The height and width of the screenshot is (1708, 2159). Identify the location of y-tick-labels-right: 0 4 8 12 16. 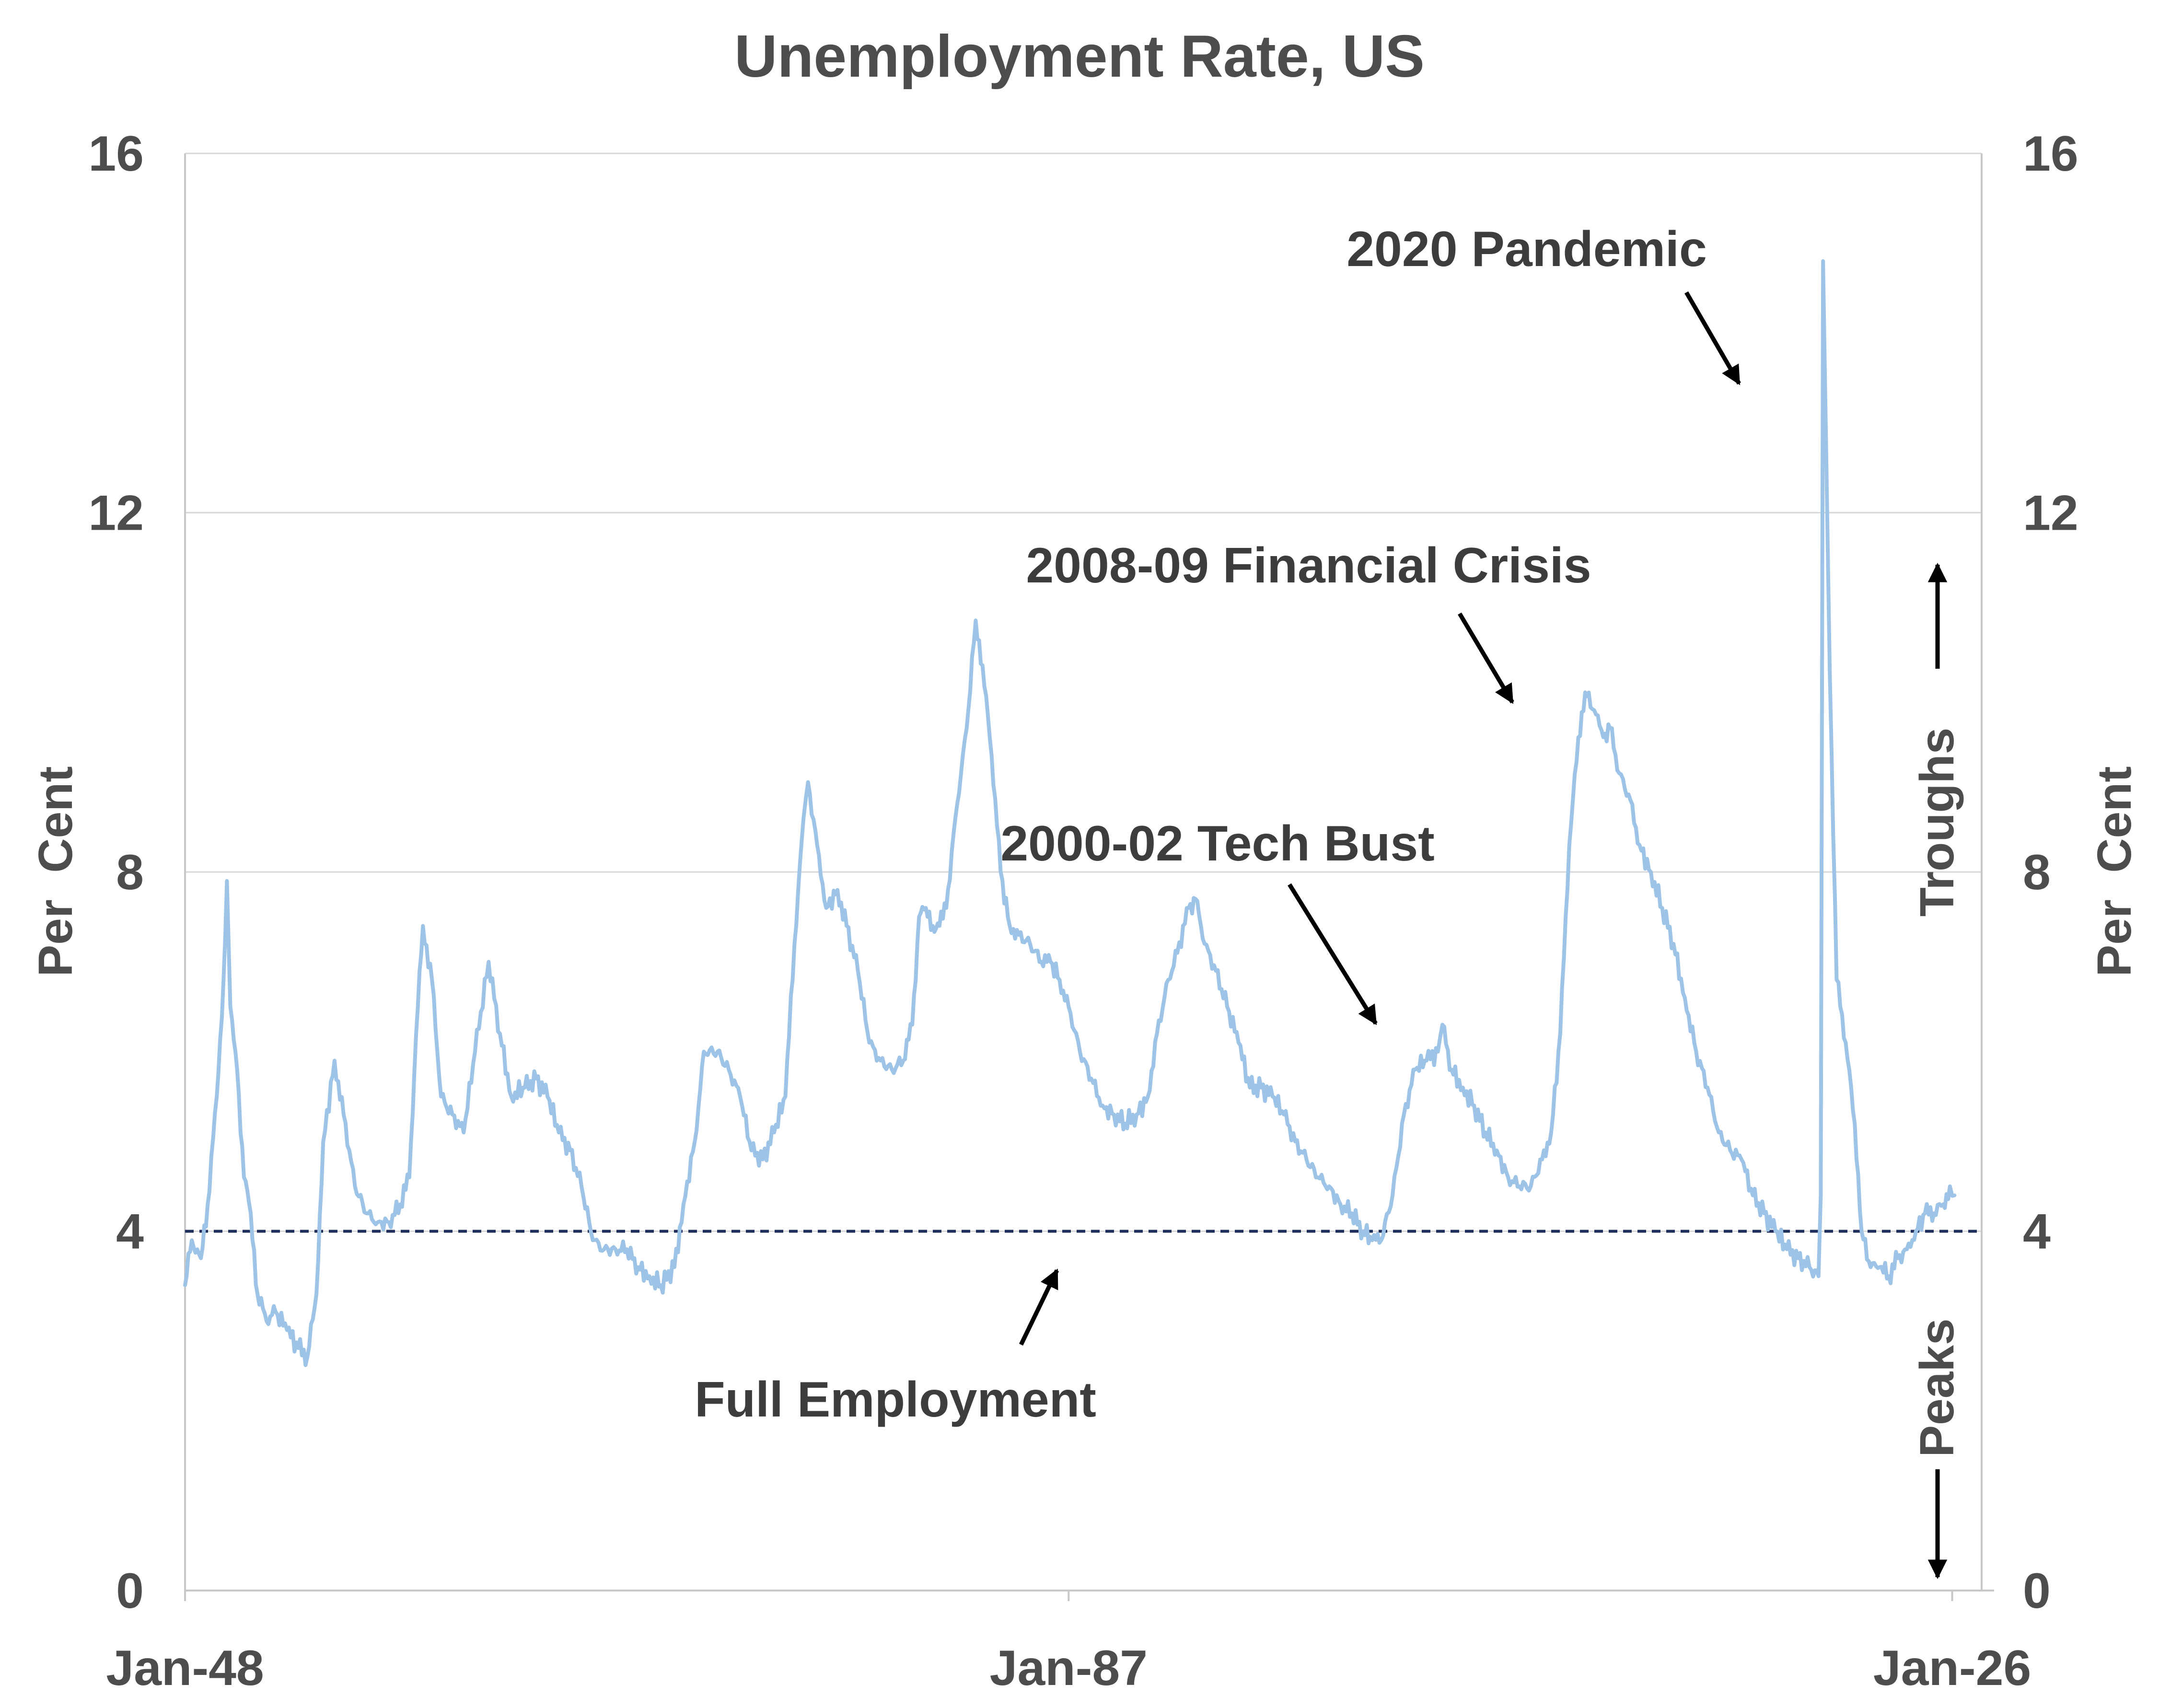
(2051, 872).